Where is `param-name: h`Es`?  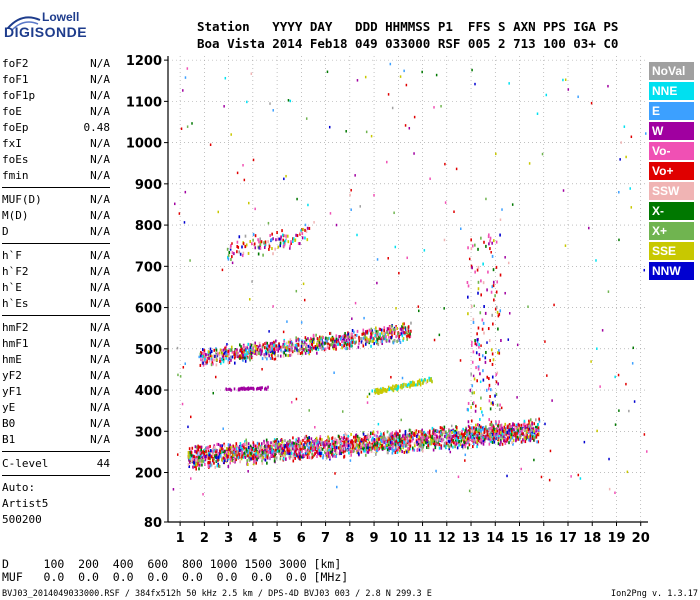
param-name: h`Es is located at coordinates (15, 303).